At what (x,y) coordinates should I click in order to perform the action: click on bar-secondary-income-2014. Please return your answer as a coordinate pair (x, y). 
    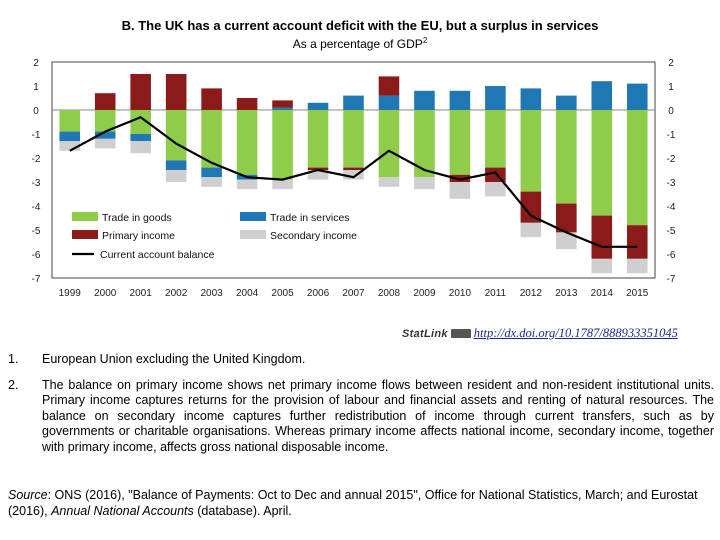
    Looking at the image, I should click on (602, 266).